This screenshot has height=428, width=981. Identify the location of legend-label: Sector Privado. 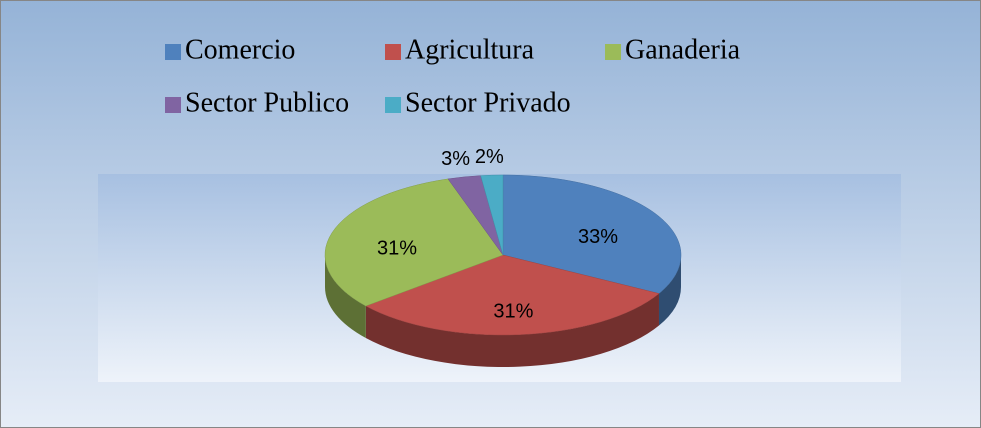
(488, 102).